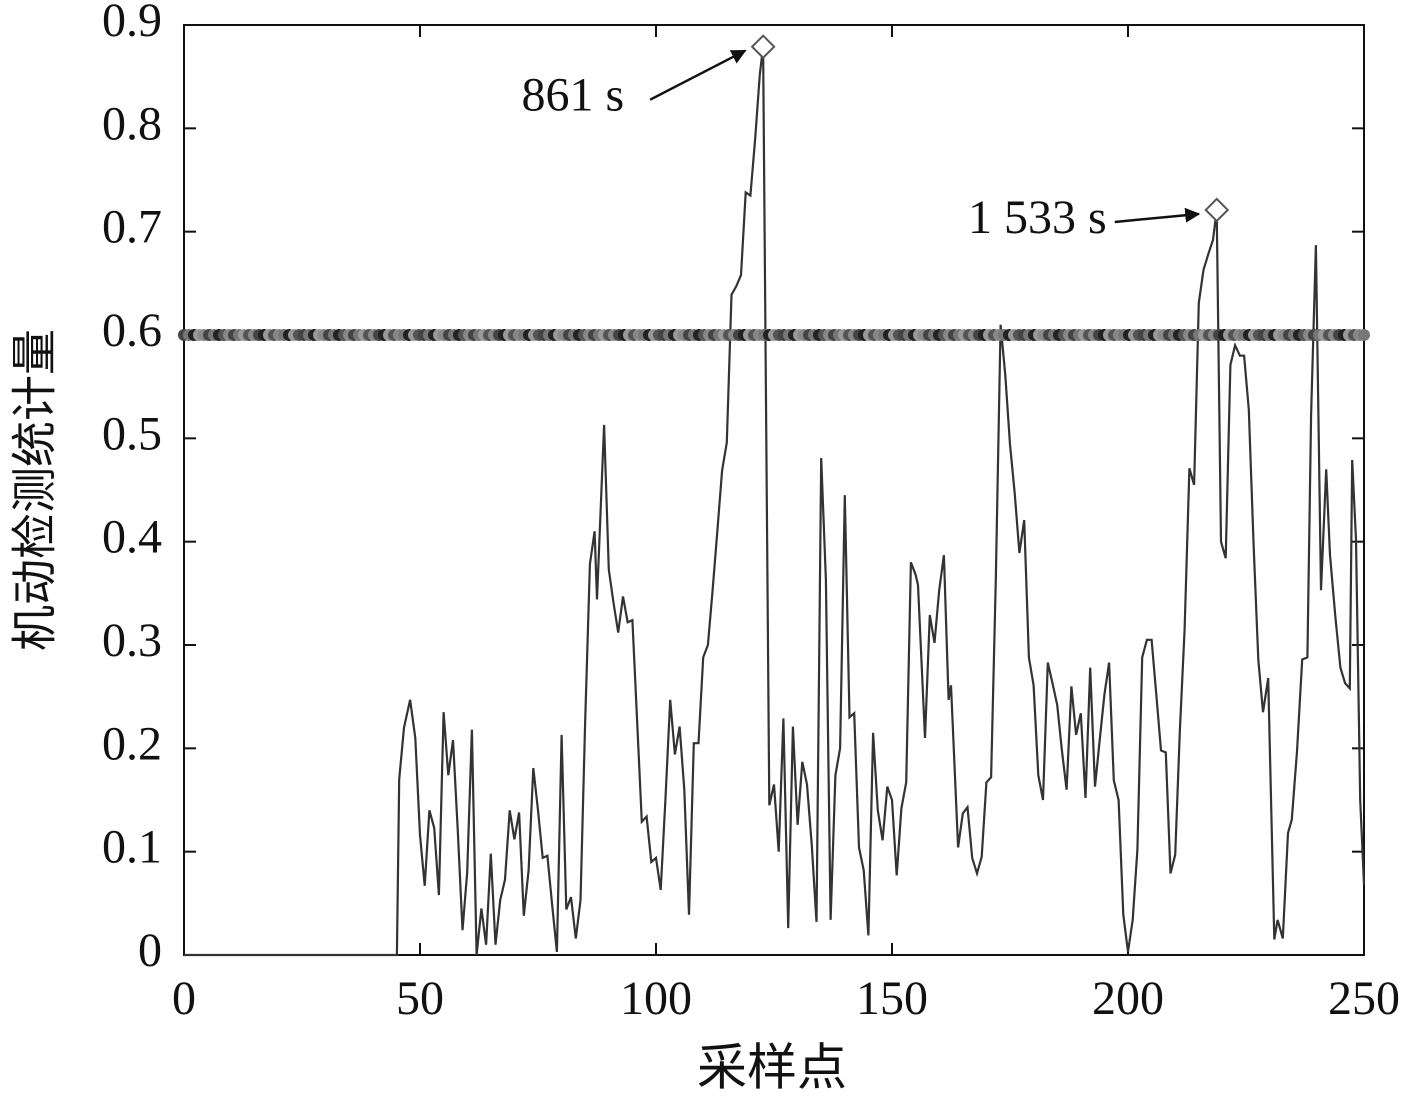  I want to click on y-tick-label: 0.4, so click(132, 537).